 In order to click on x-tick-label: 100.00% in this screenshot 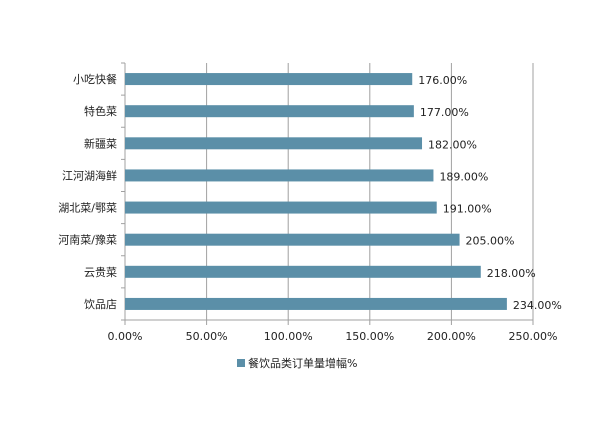, I will do `click(288, 336)`.